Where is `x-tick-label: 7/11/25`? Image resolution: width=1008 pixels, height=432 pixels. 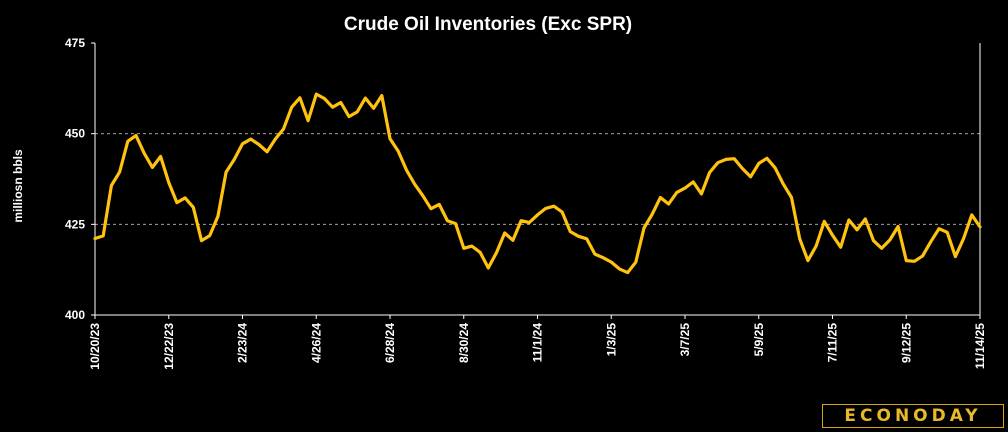
x-tick-label: 7/11/25 is located at coordinates (833, 343).